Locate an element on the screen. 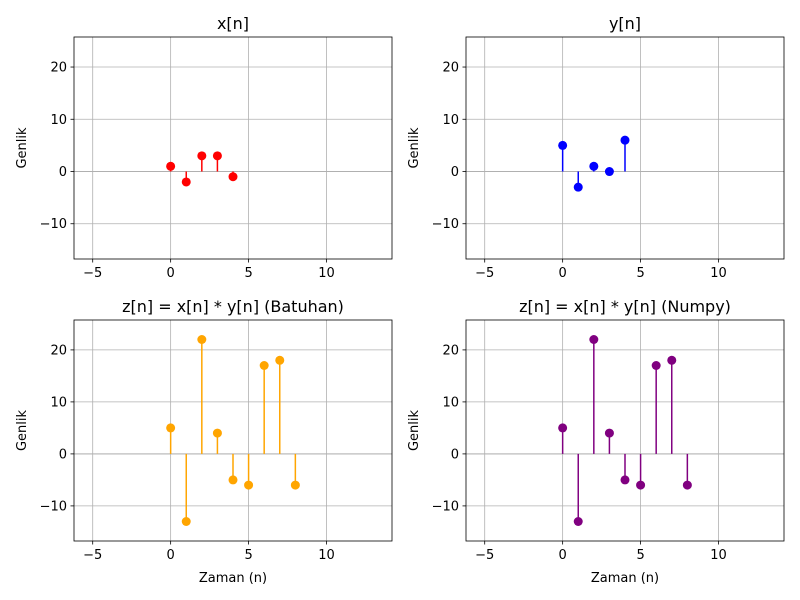 Image resolution: width=800 pixels, height=600 pixels. subplot-title: y[n] is located at coordinates (625, 23).